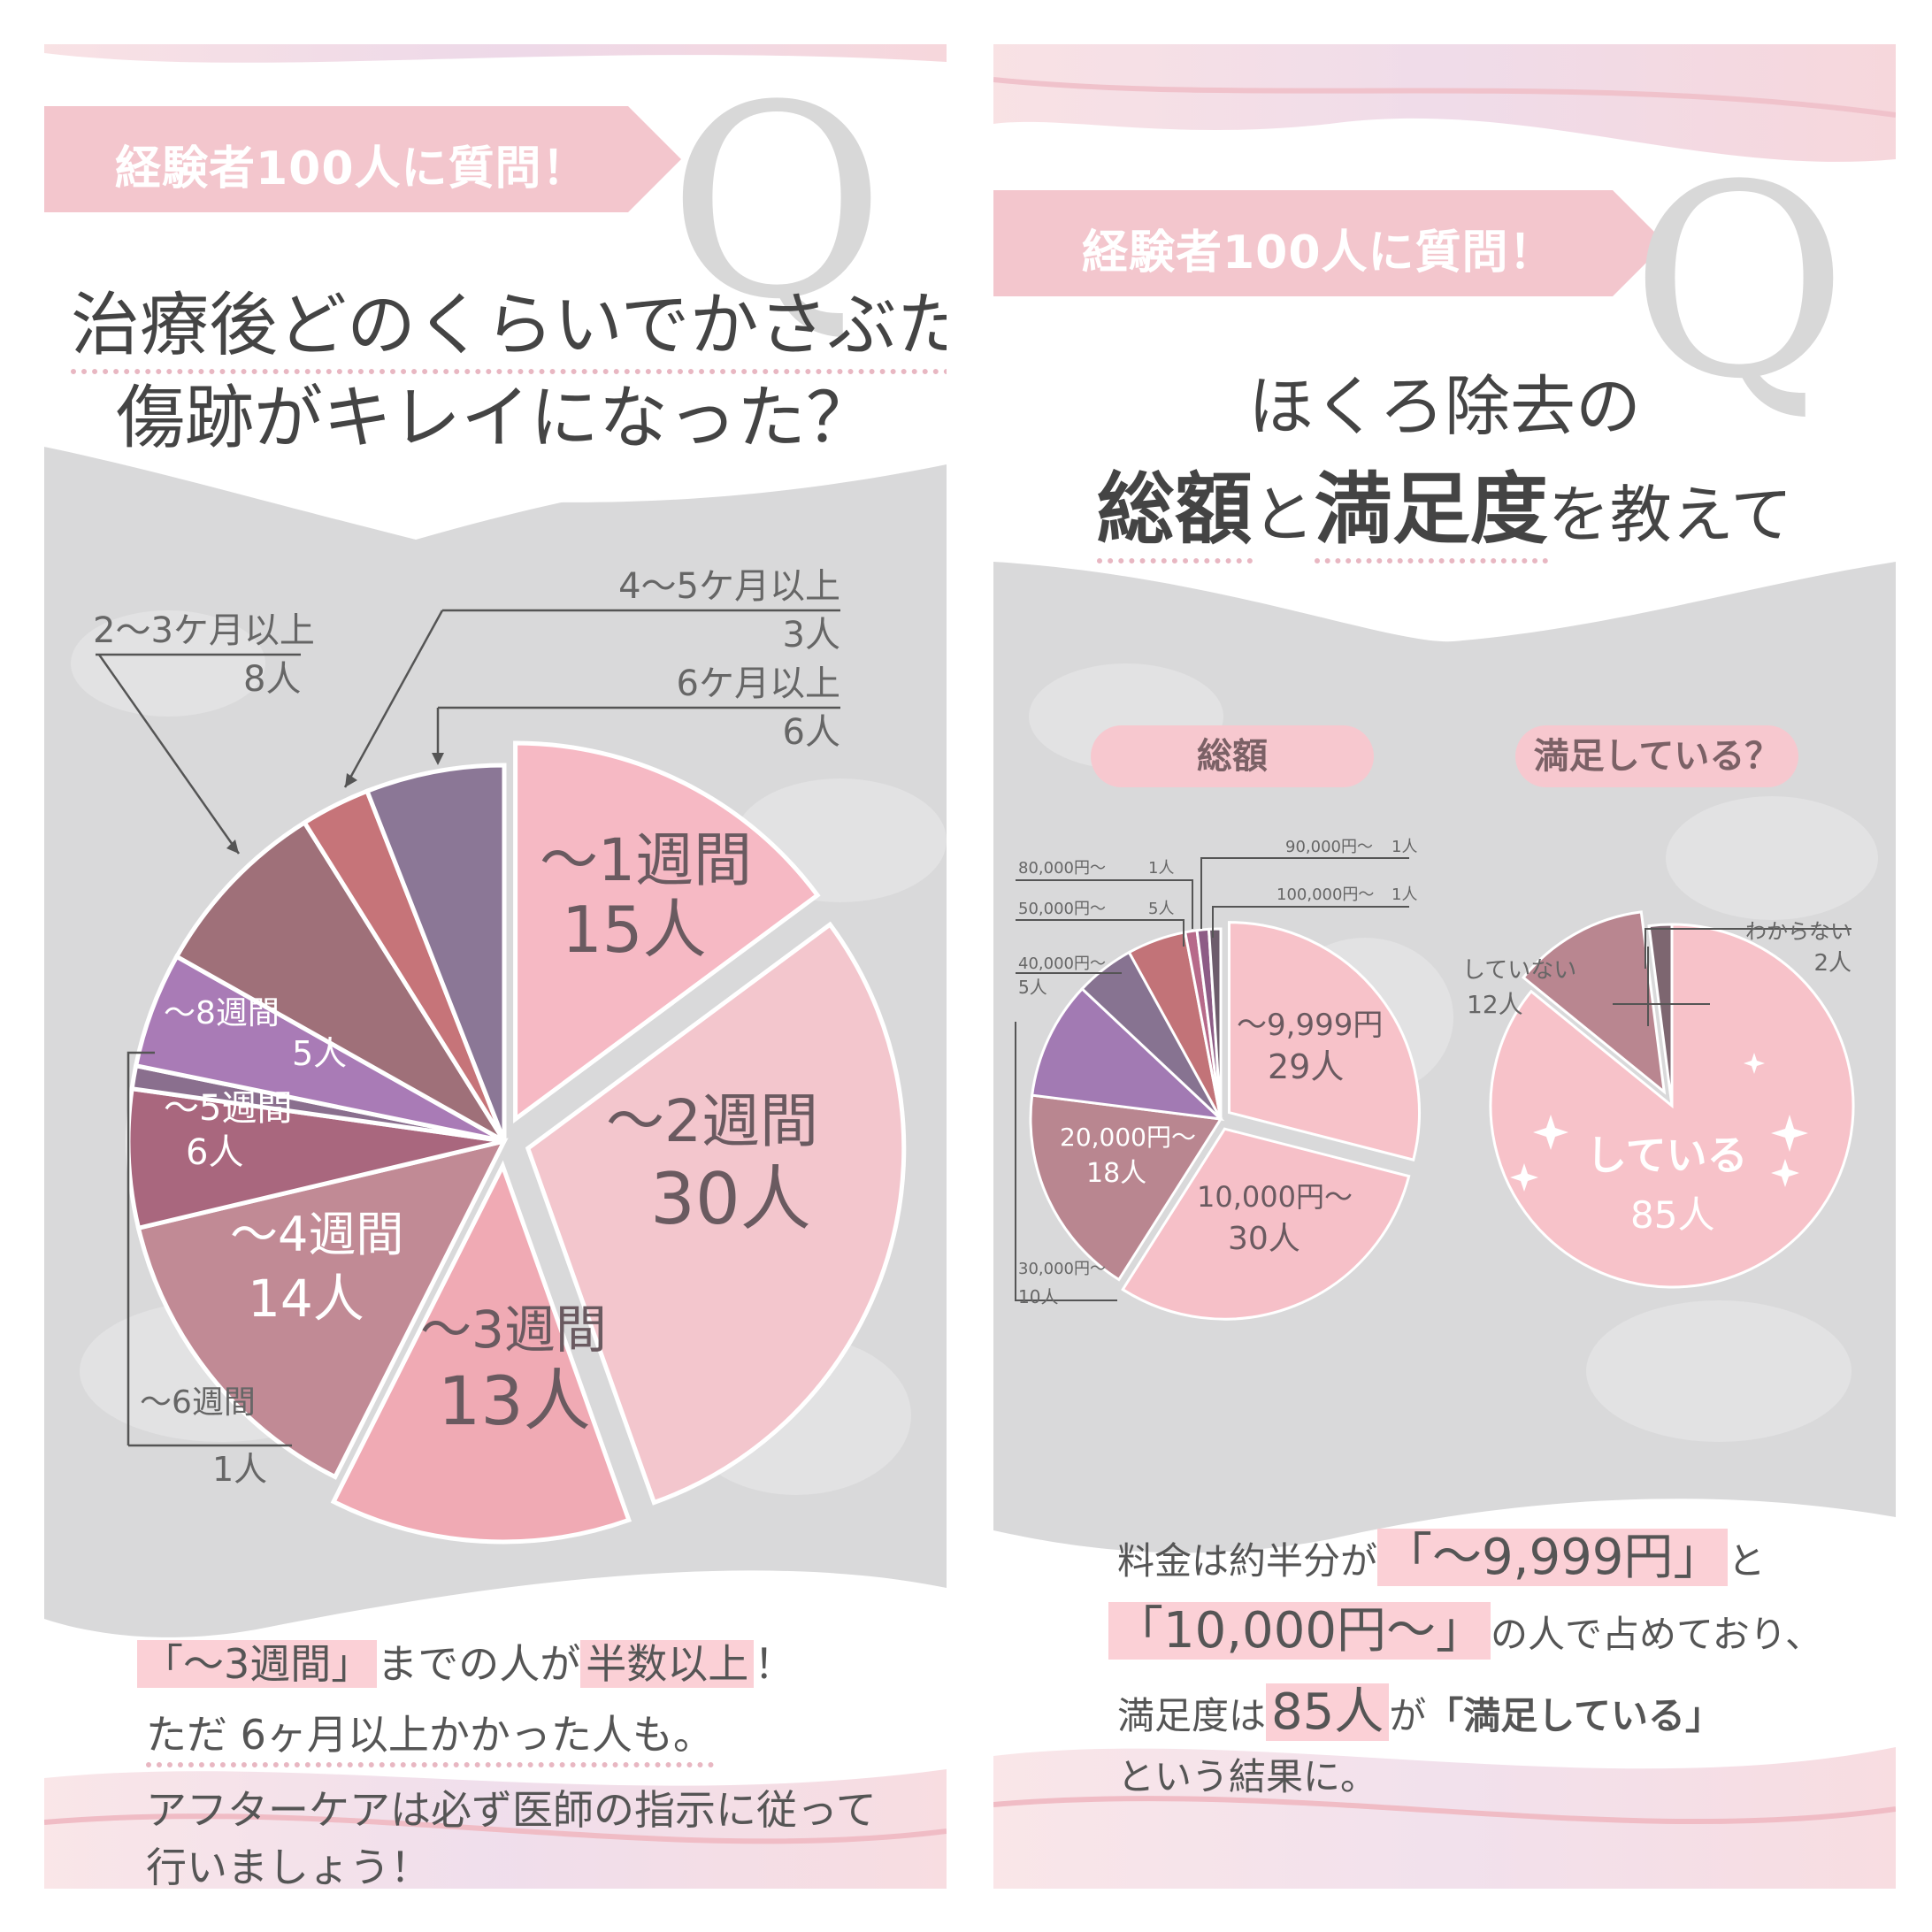  I want to click on right-banner-text: 経験者100人に質問！, so click(1319, 253).